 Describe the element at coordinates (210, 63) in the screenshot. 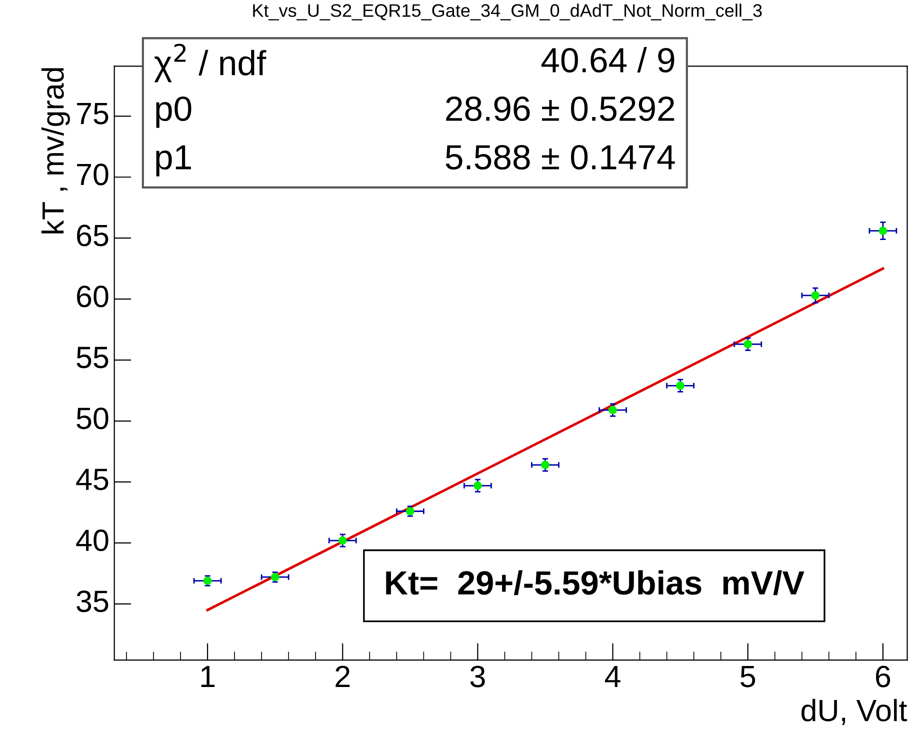

I see `annotation: χ$^{2}$ / ndf` at that location.